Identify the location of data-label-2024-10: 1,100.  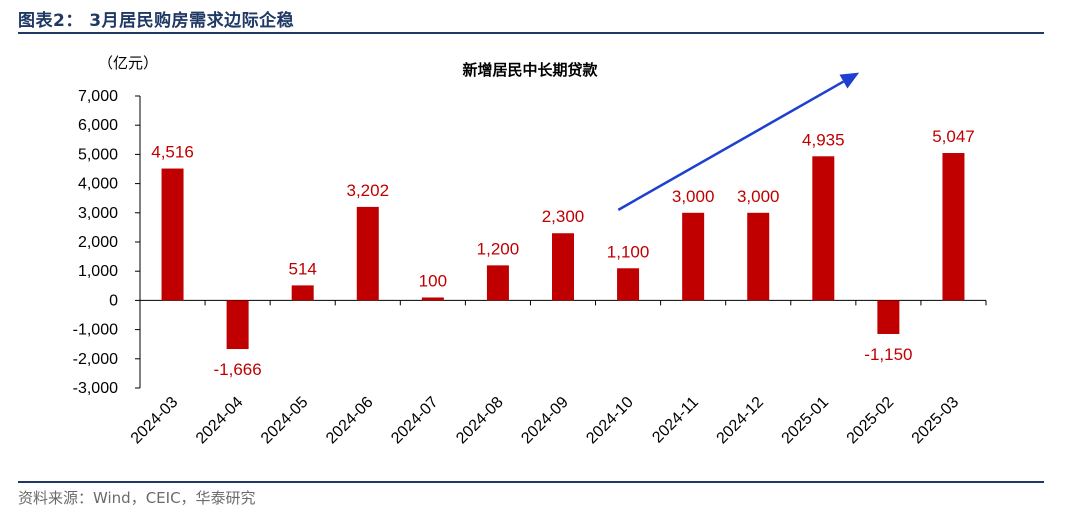
(628, 251).